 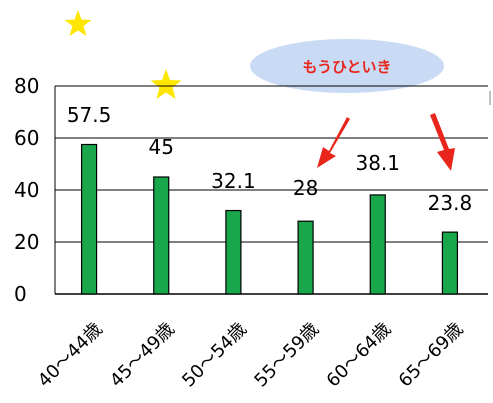 I want to click on x-tick-label: 55～59歳, so click(x=286, y=355).